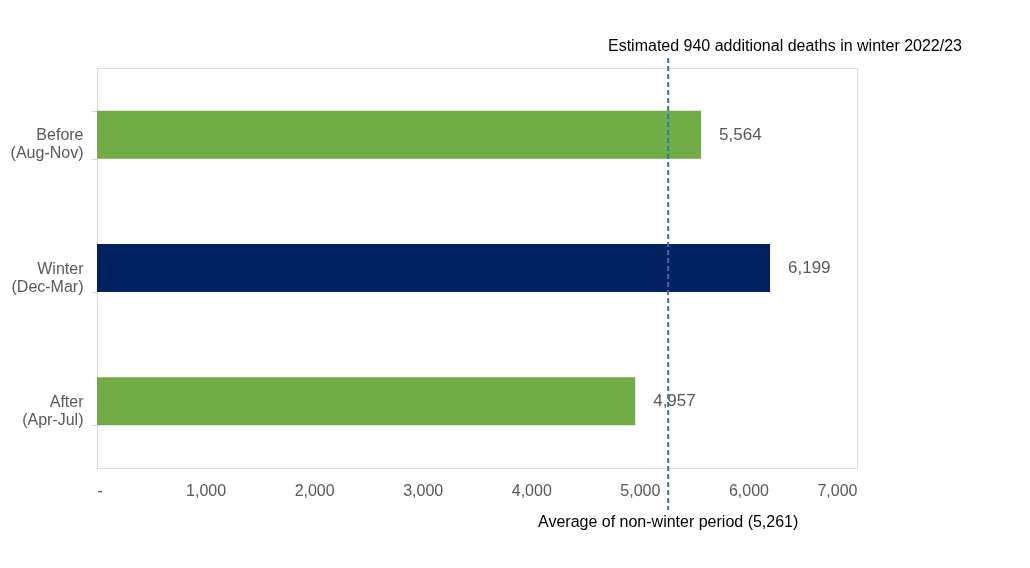 The height and width of the screenshot is (568, 1030). I want to click on x-tick-label: 2,000, so click(314, 490).